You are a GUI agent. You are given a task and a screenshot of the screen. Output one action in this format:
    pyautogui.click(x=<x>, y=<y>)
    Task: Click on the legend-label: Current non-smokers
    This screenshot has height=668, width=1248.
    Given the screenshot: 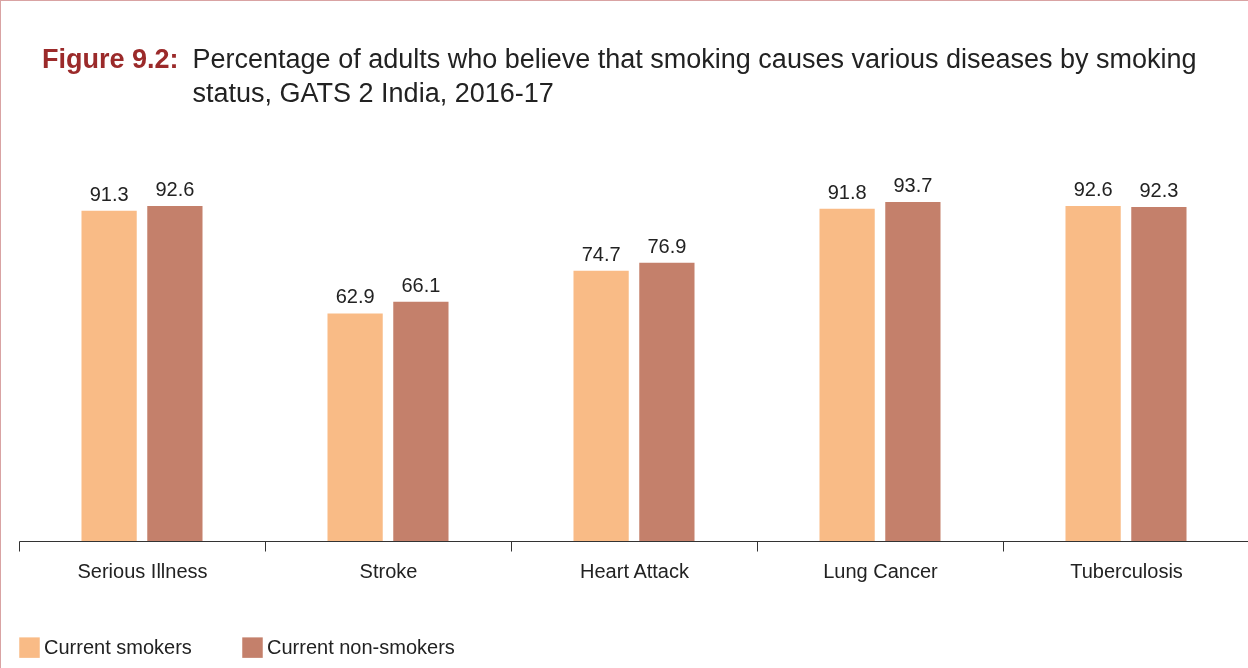 What is the action you would take?
    pyautogui.click(x=361, y=646)
    